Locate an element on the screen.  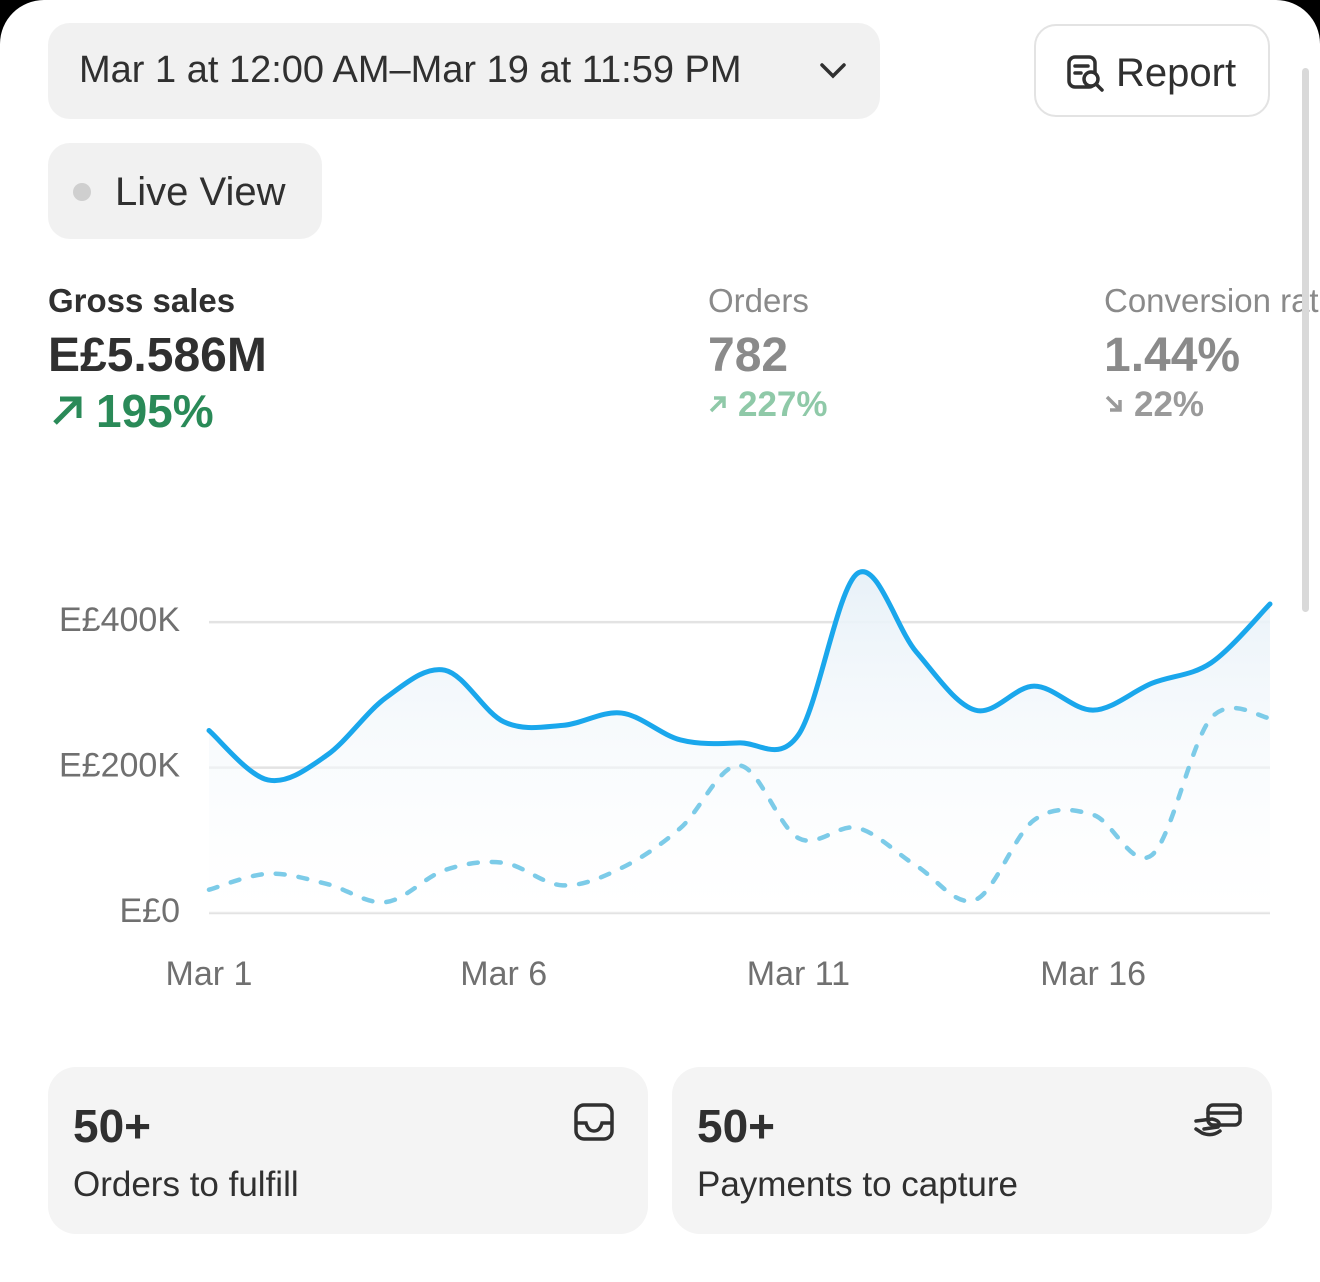
report-icon is located at coordinates (1085, 73).